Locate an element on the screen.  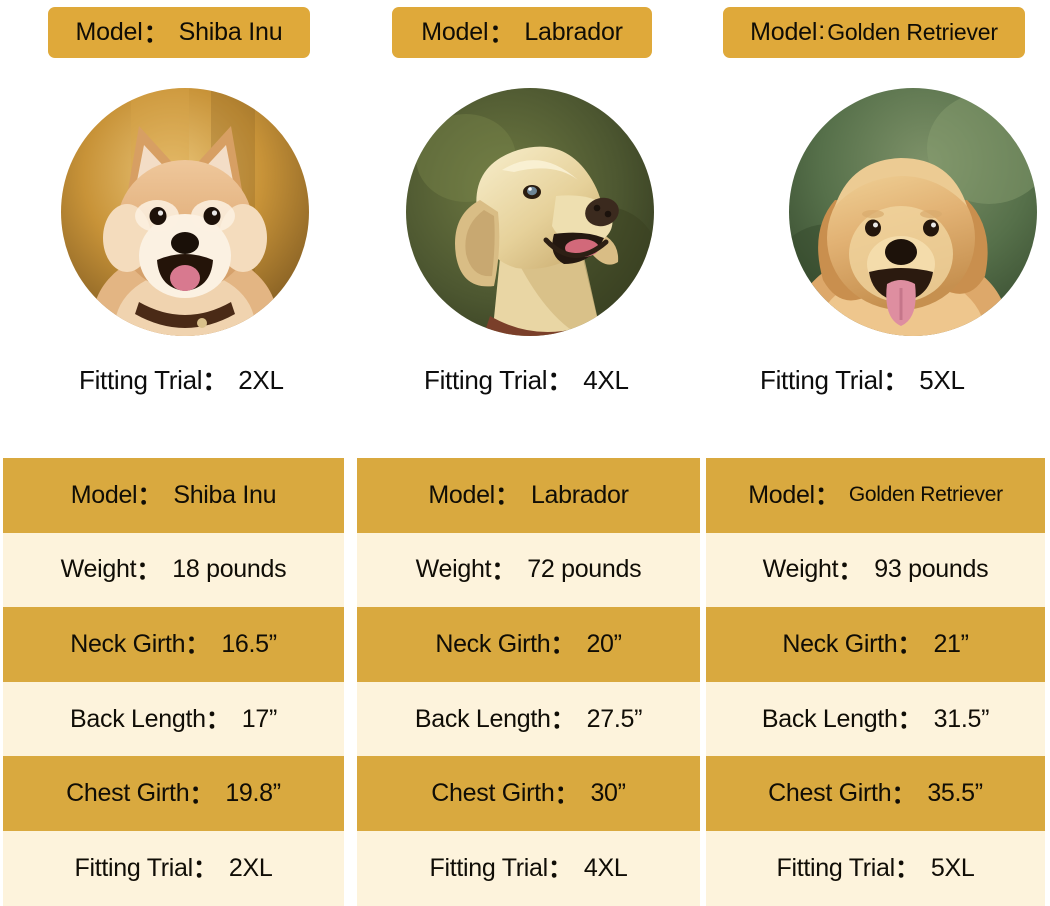
spec-row-neck-girth: Neck Girth： 21” is located at coordinates (875, 644).